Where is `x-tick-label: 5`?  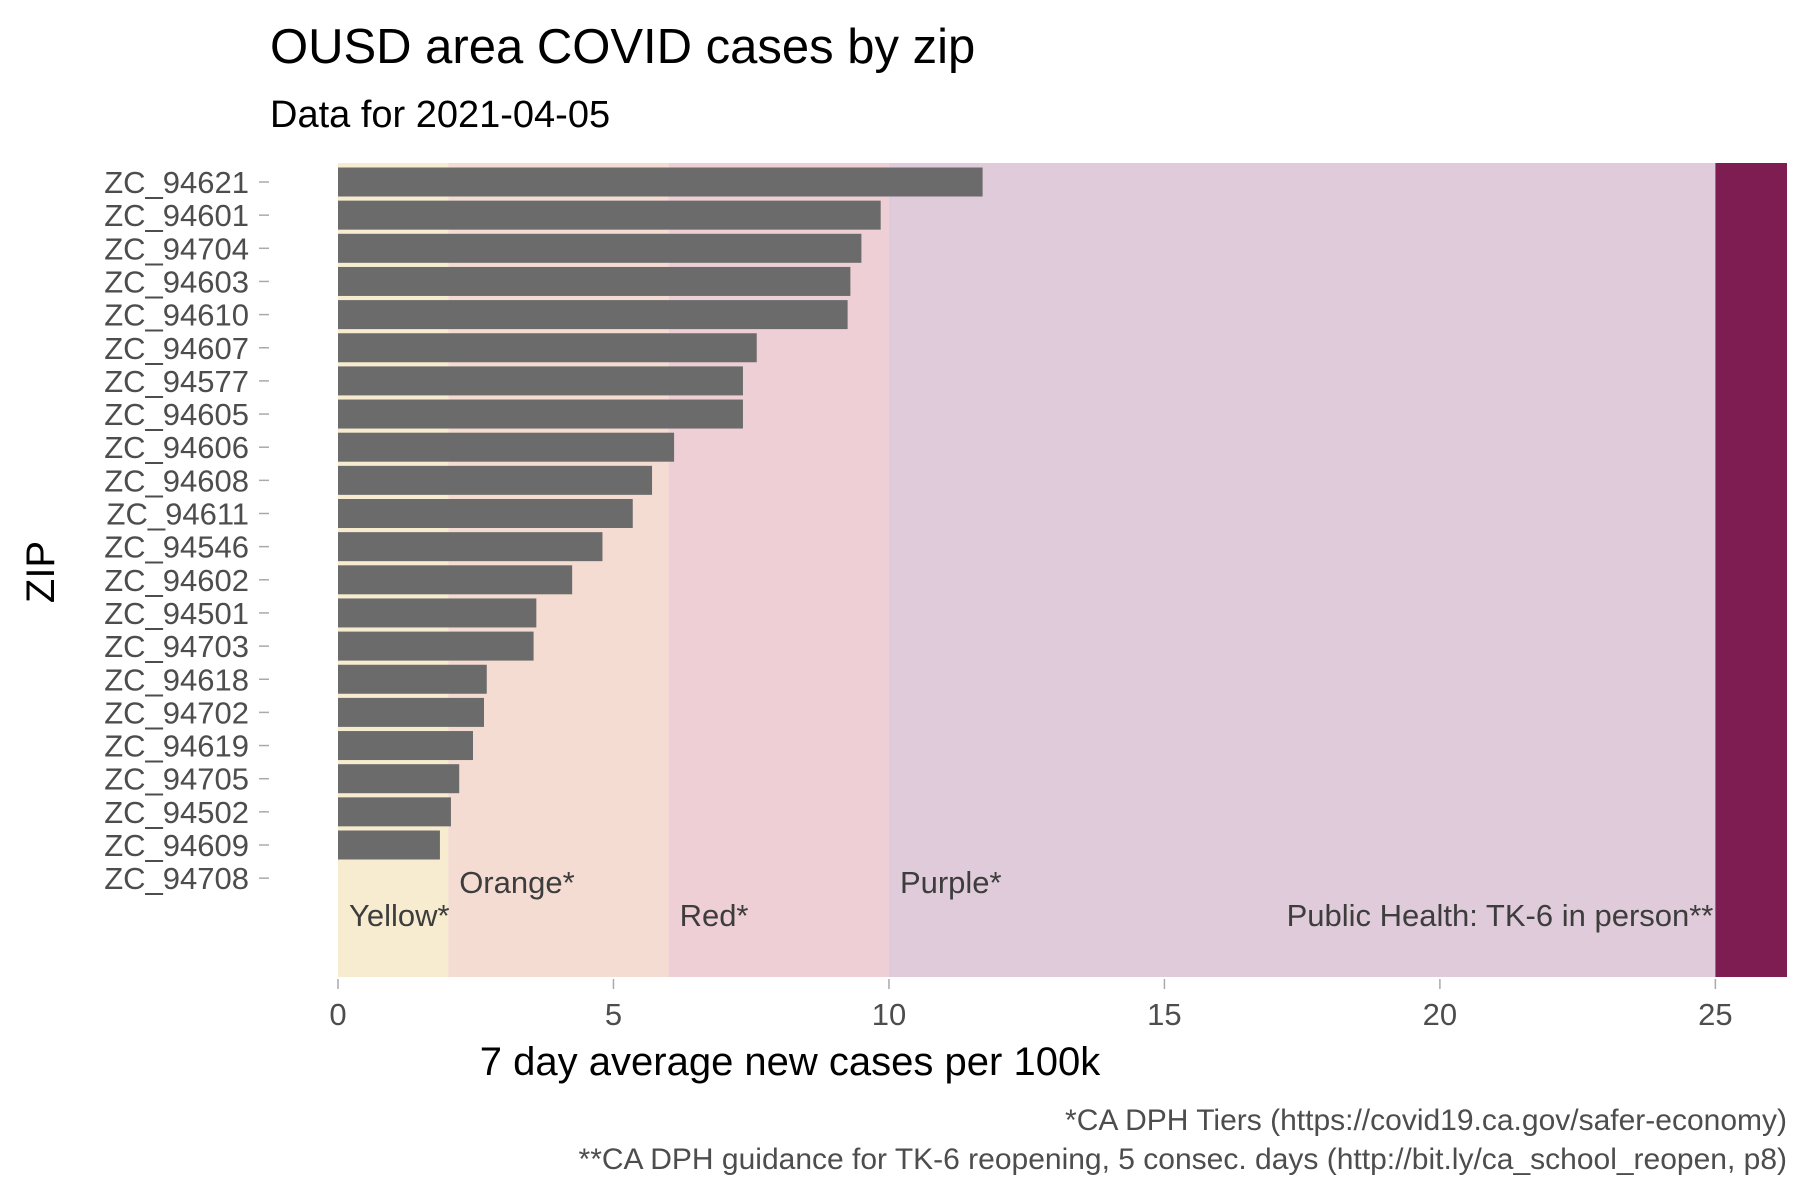 x-tick-label: 5 is located at coordinates (613, 1014).